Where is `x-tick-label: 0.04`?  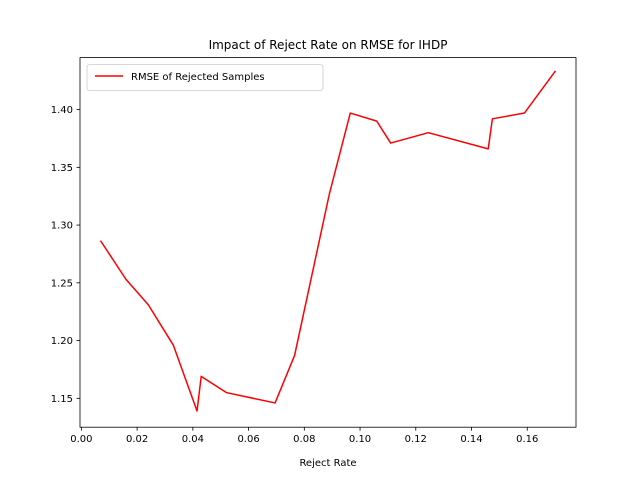 x-tick-label: 0.04 is located at coordinates (193, 439).